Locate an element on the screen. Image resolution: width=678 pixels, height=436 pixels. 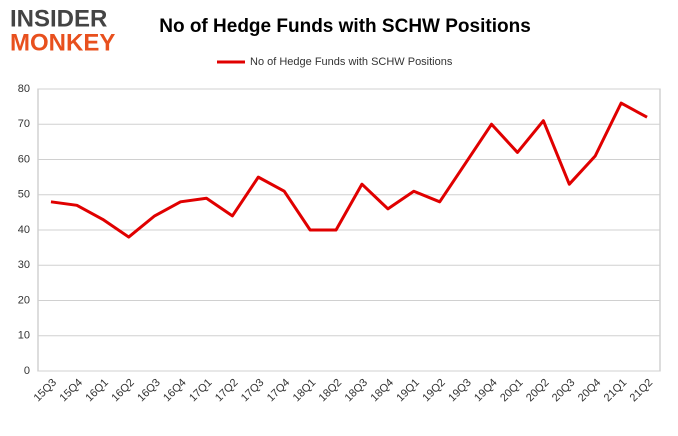
x-tick-label: 18Q4 is located at coordinates (383, 391).